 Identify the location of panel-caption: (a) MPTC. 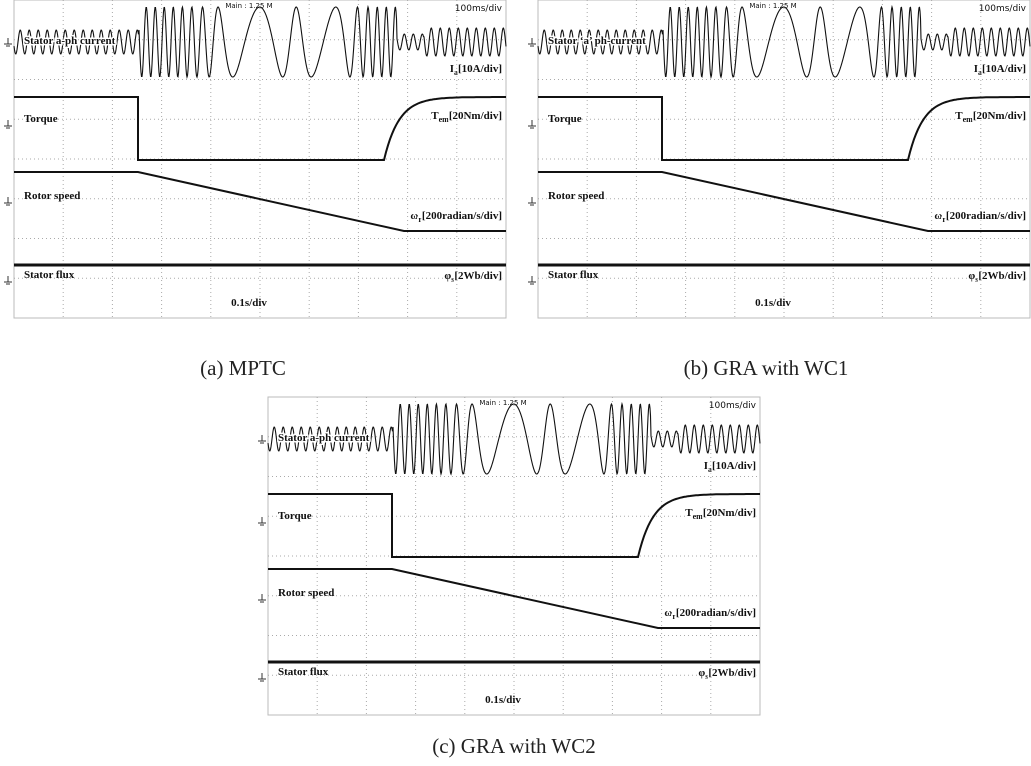
(243, 368).